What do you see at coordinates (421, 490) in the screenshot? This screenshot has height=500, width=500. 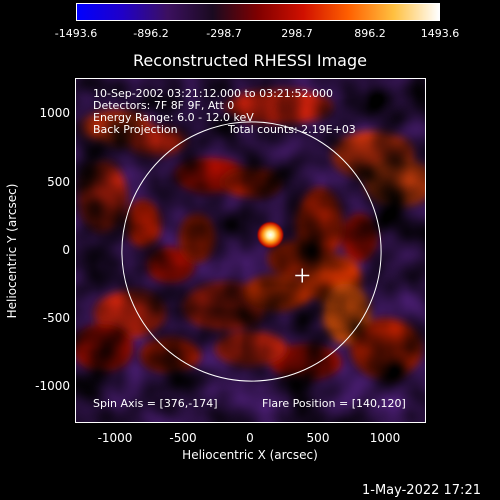 I see `timestamp: 1-May-2022 17:21` at bounding box center [421, 490].